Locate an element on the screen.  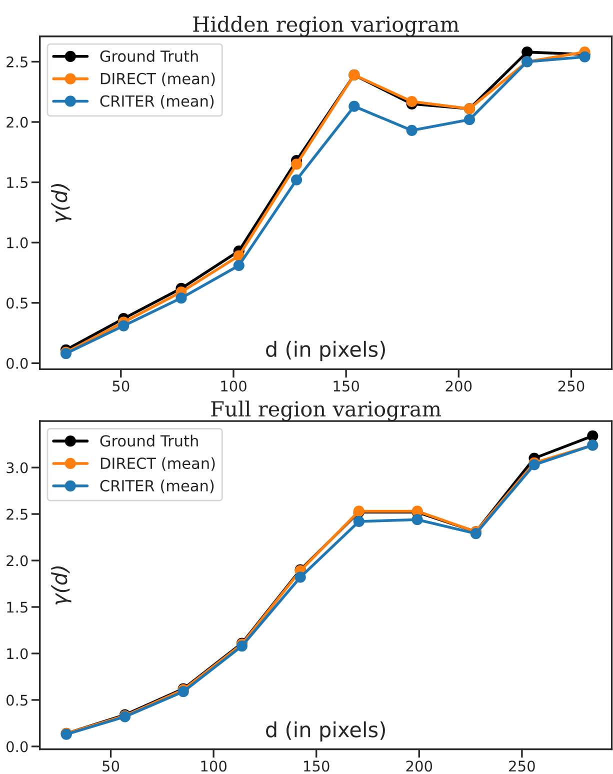
chart-title: Hidden region variogram is located at coordinates (326, 26).